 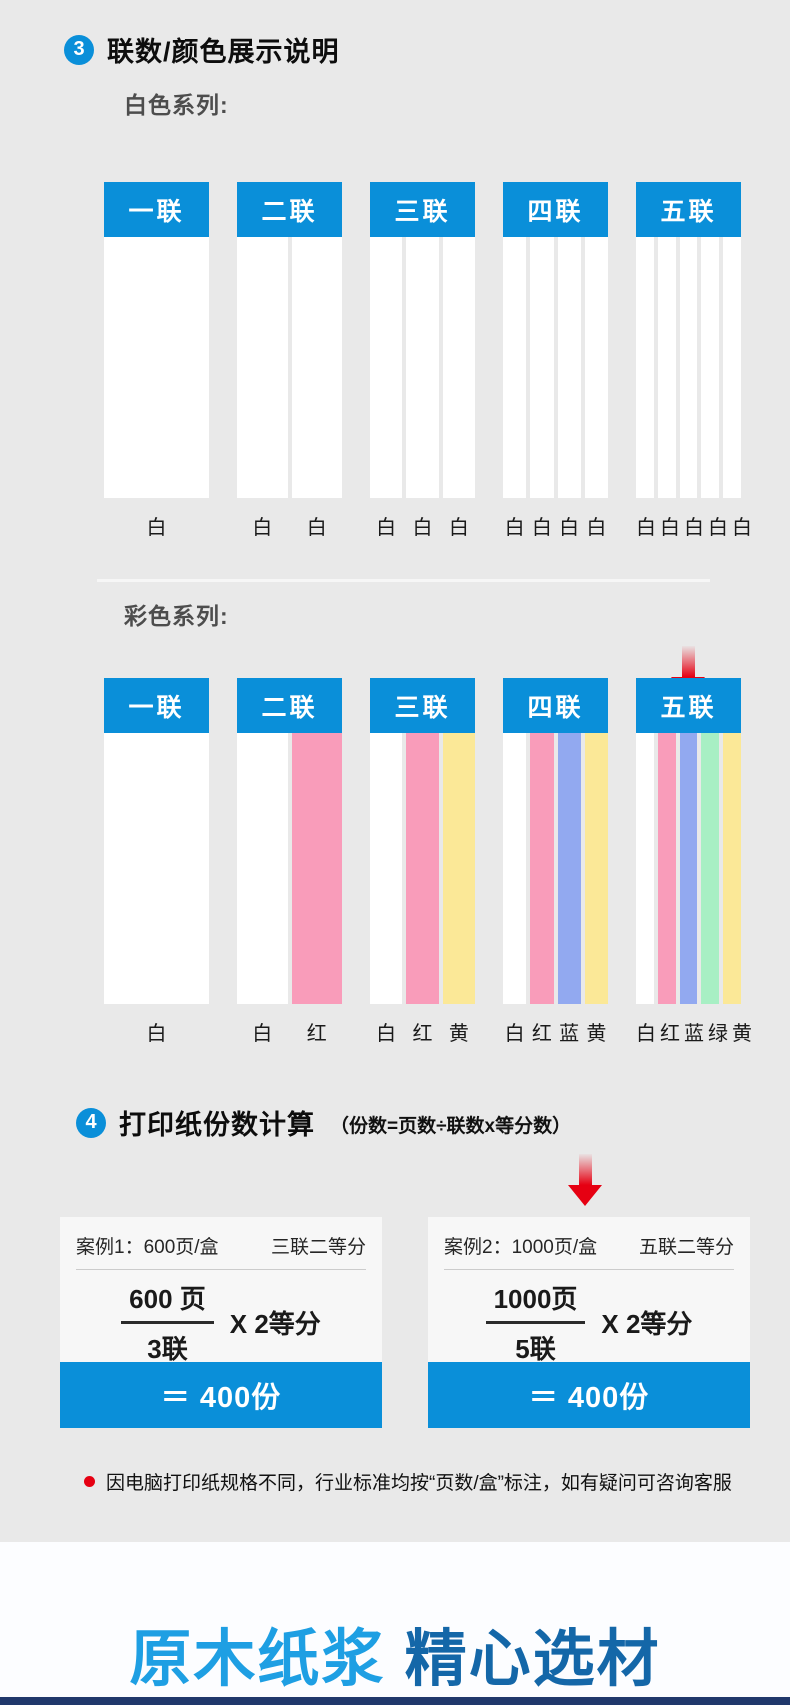 I want to click on strip-color-labels: 白白, so click(x=289, y=525).